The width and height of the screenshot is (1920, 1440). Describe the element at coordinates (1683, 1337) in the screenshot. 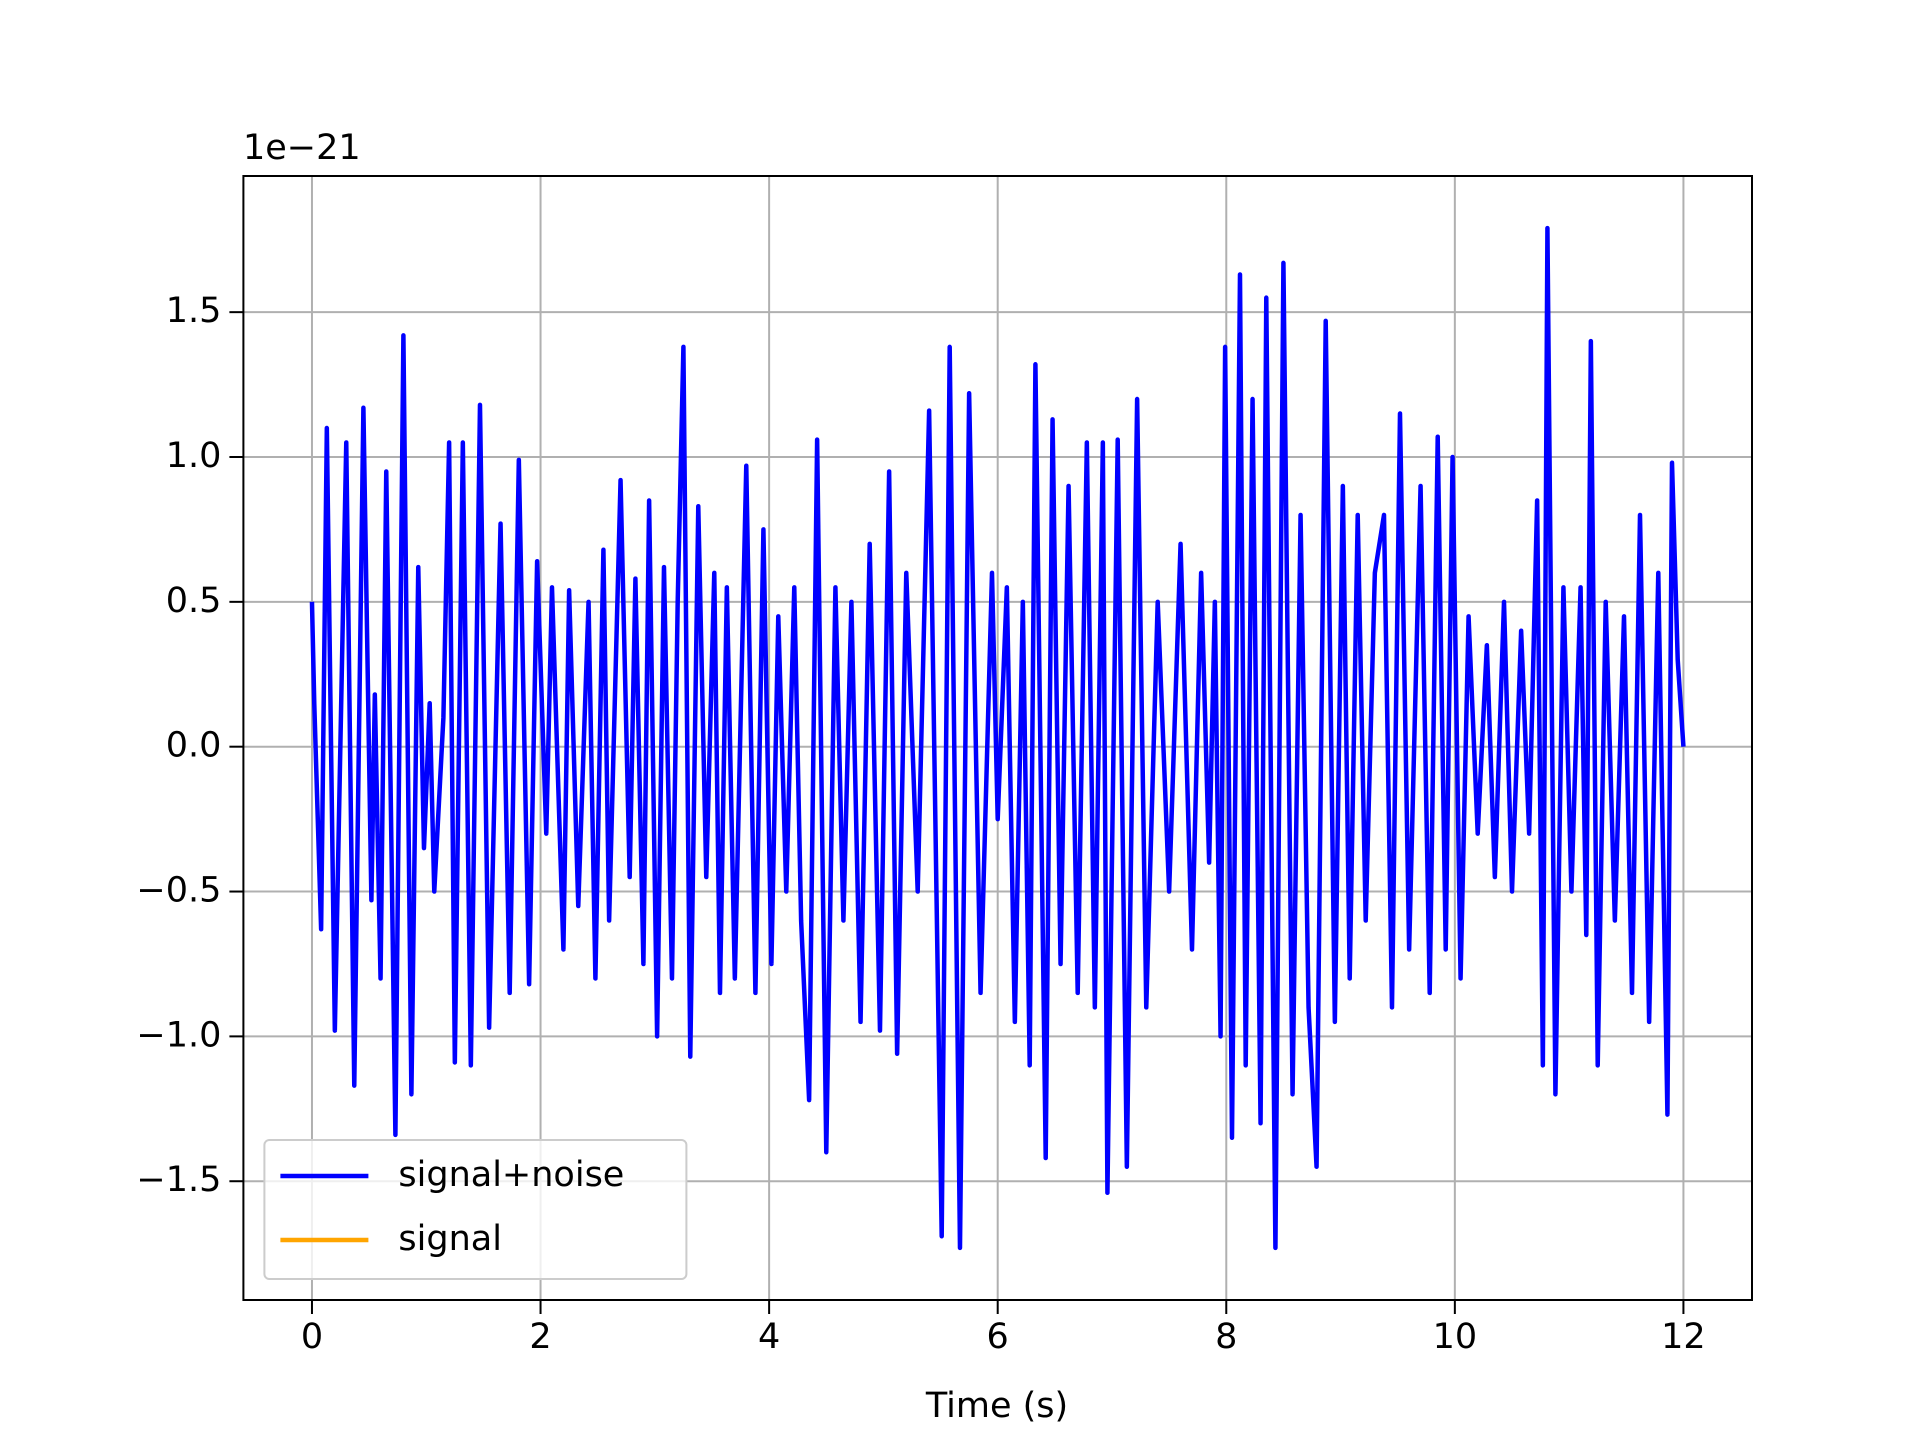

I see `x-tick-label: 12` at that location.